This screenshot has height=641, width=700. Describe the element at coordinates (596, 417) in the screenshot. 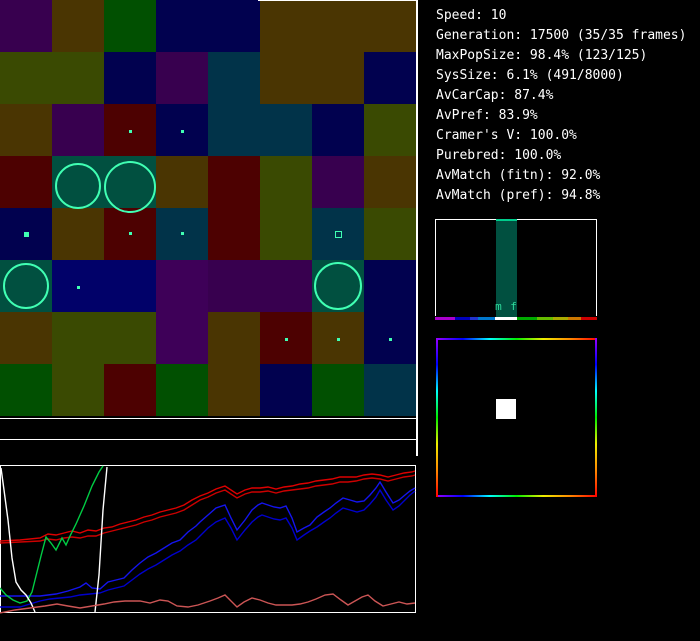

I see `trait-map-border-right` at that location.